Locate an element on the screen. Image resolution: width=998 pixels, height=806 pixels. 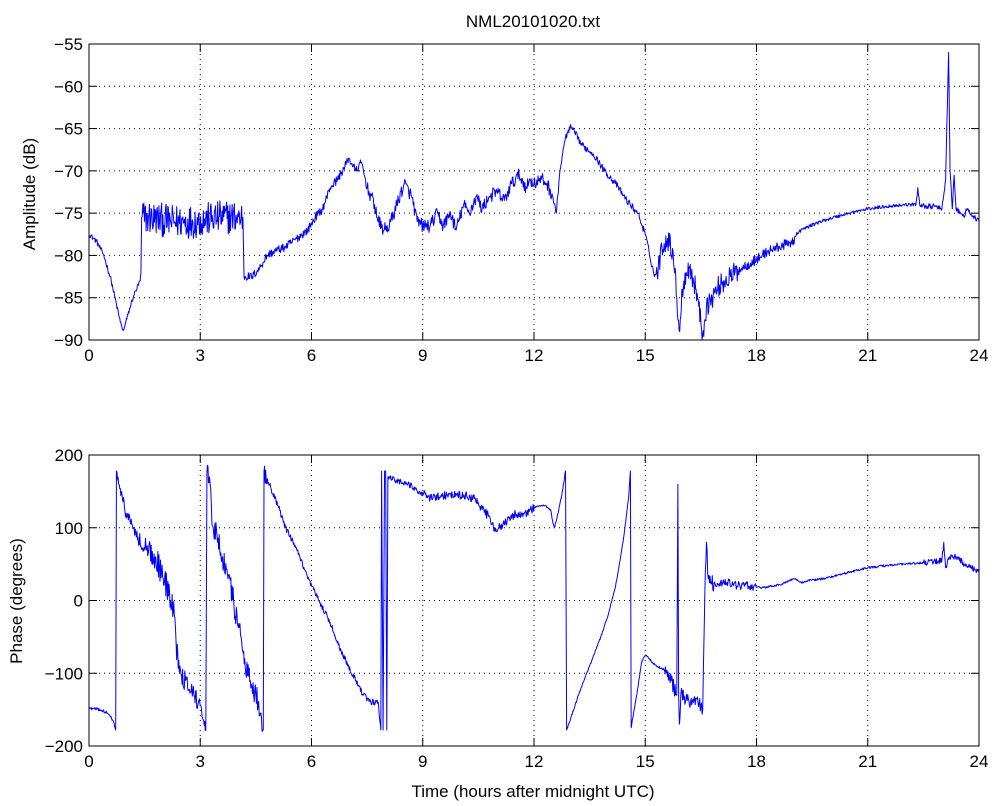
amplitude-y-axis-label: Amplitude (dB) is located at coordinates (29, 194).